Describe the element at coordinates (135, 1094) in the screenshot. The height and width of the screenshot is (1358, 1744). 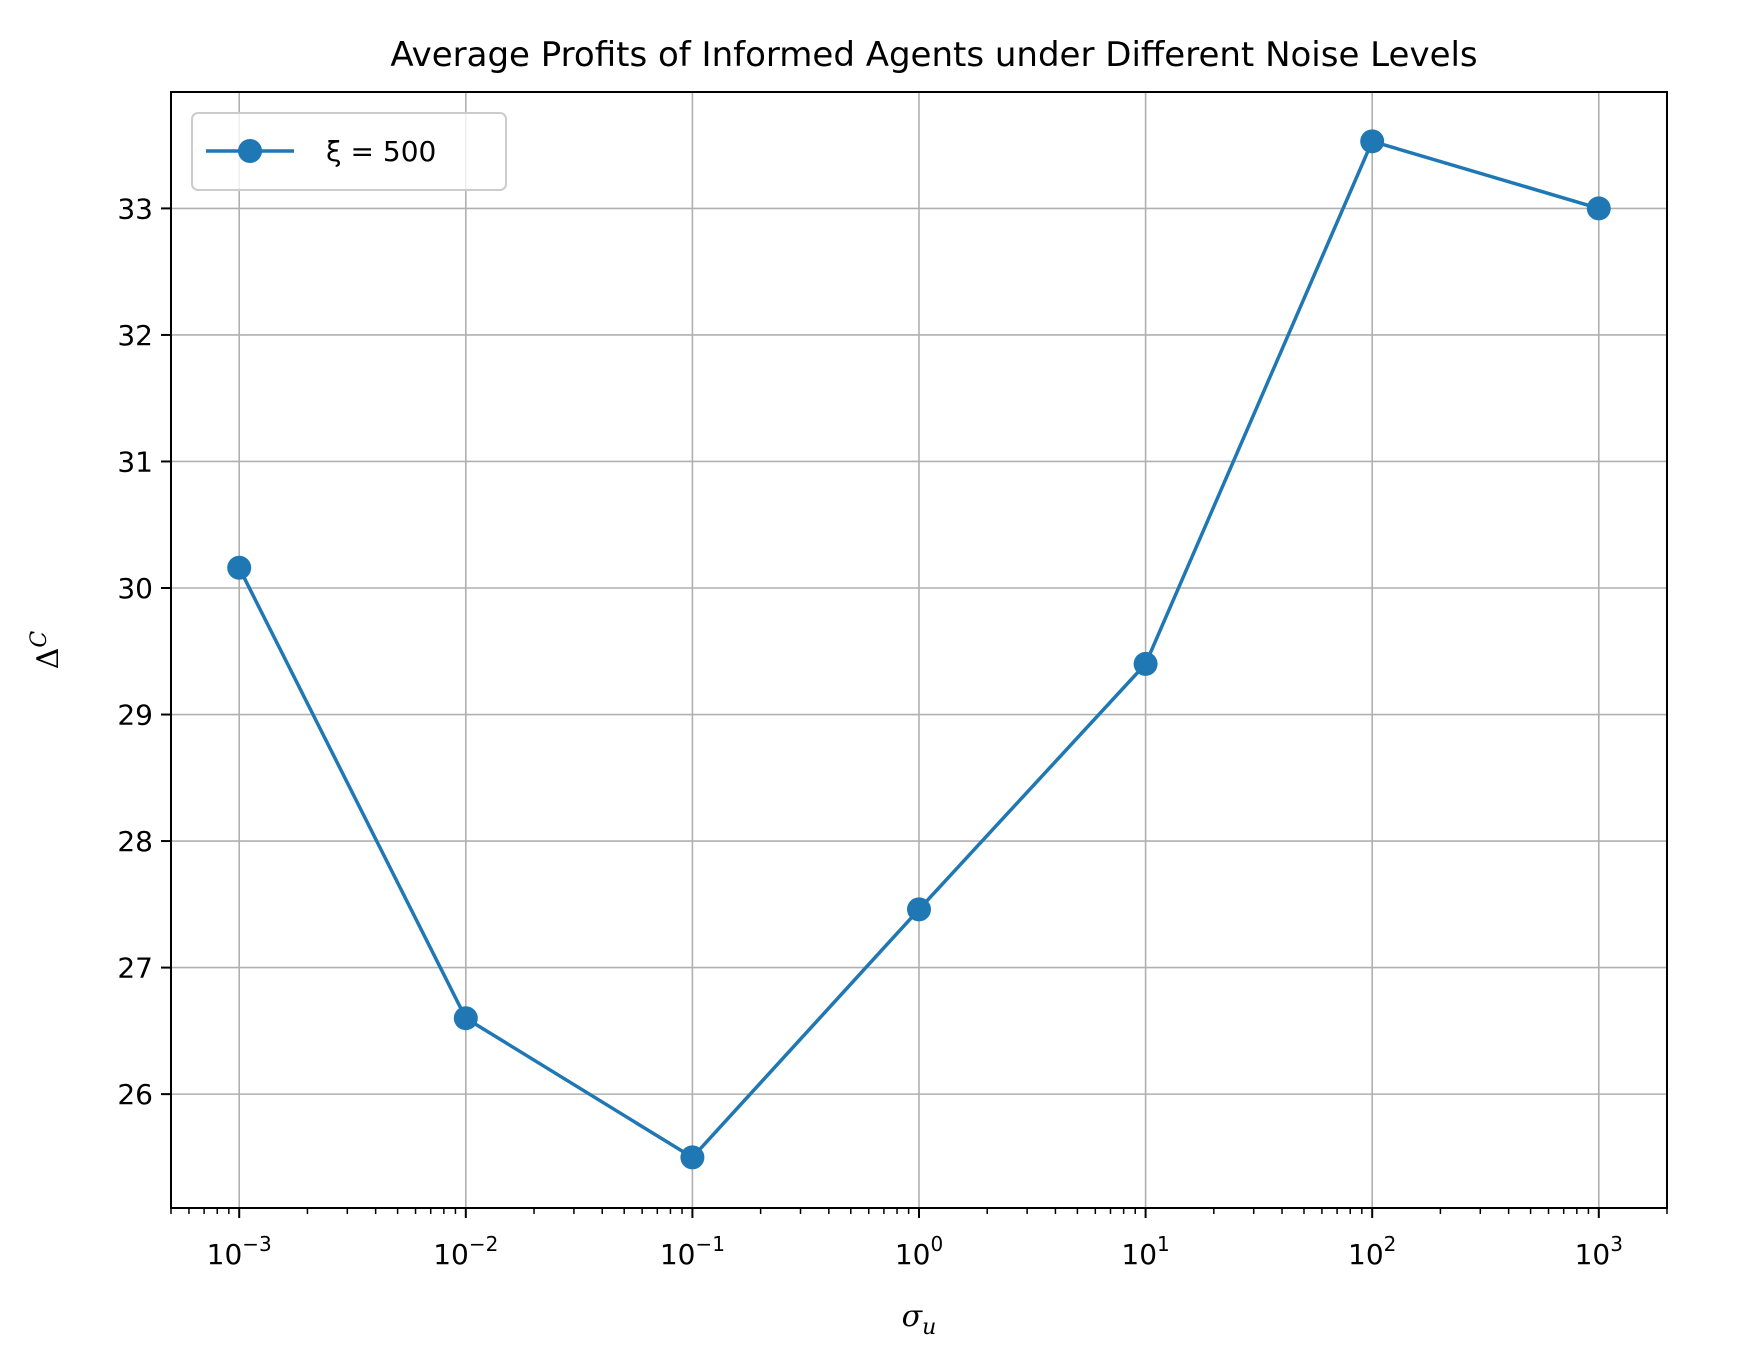
I see `y-tick-label: 26` at that location.